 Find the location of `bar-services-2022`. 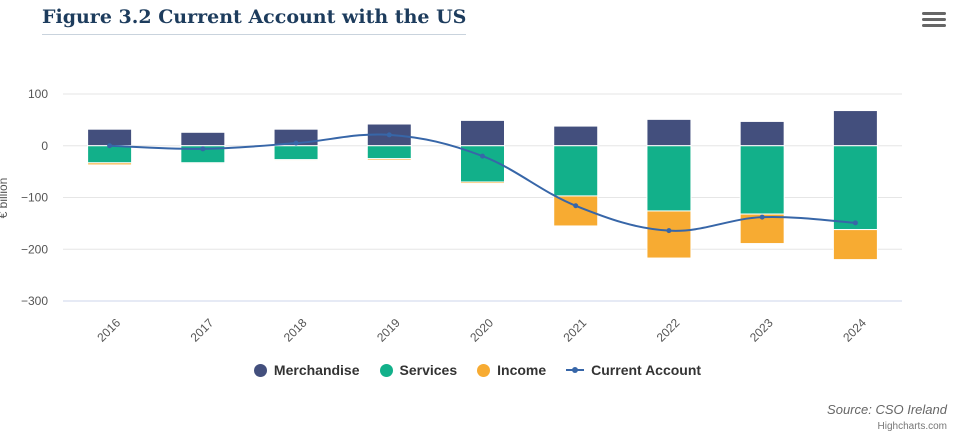

bar-services-2022 is located at coordinates (669, 178).